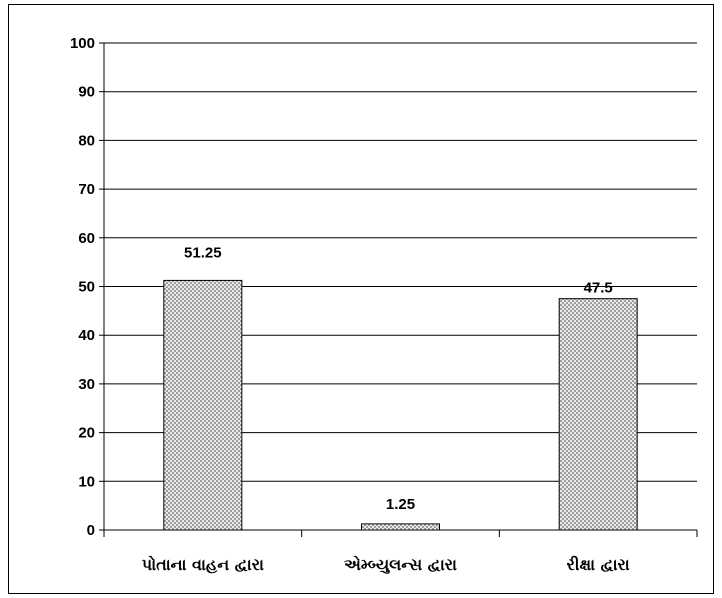  What do you see at coordinates (598, 564) in the screenshot?
I see `x-category-label: રીક્ષા દ્વારા` at bounding box center [598, 564].